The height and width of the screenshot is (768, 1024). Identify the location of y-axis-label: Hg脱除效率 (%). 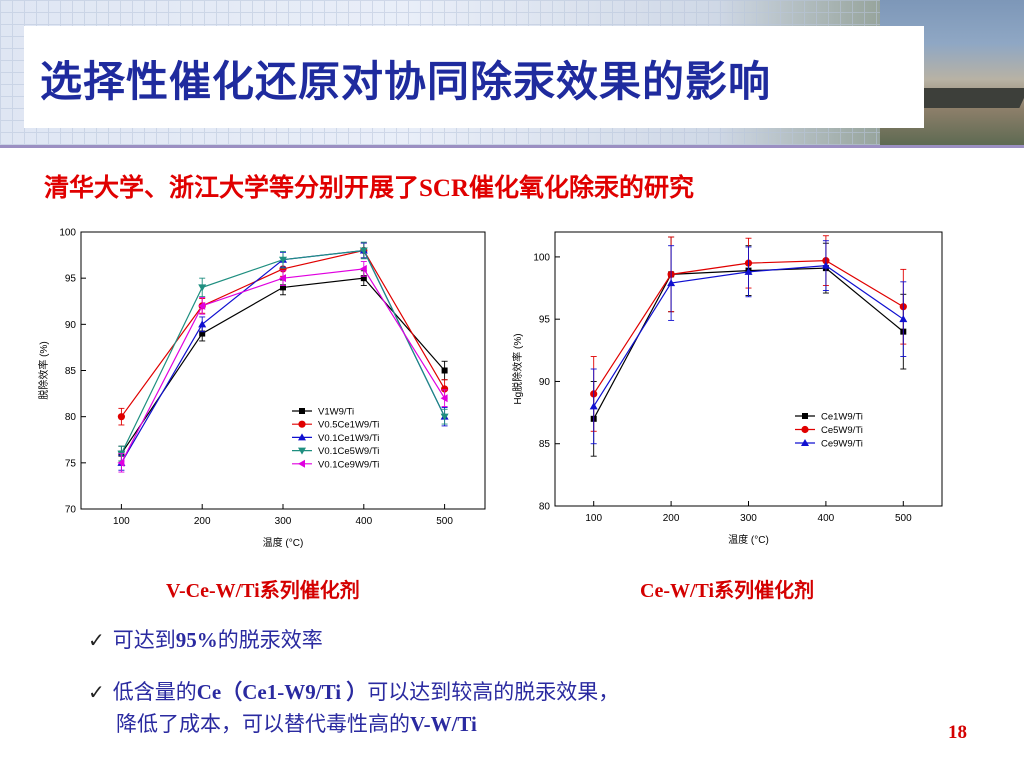
(517, 368).